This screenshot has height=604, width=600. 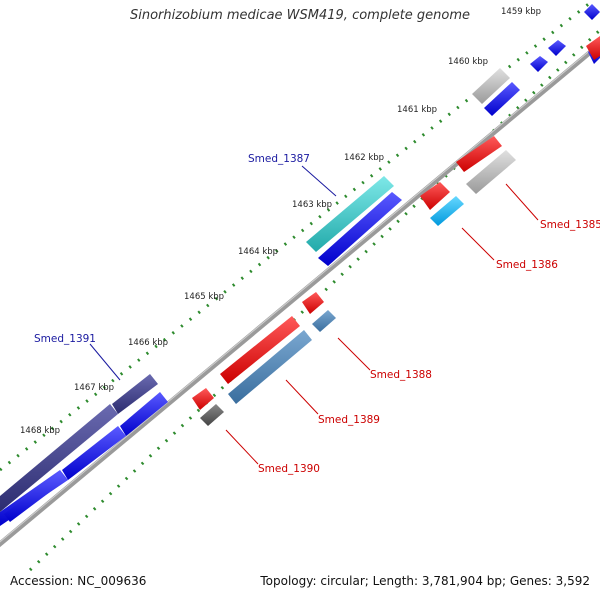 What do you see at coordinates (40, 431) in the screenshot?
I see `tick-label: 1468 kbp` at bounding box center [40, 431].